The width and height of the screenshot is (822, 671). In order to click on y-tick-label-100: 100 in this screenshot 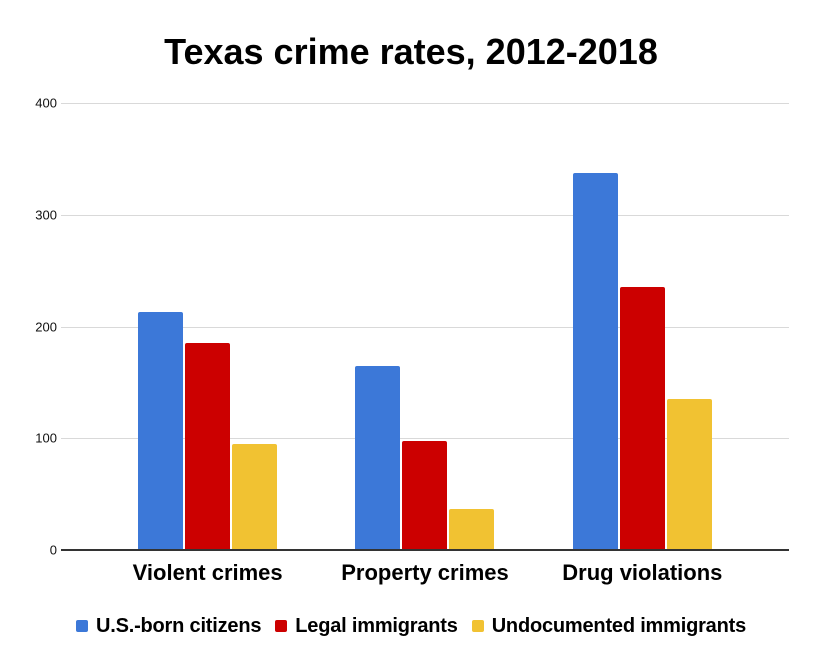, I will do `click(46, 438)`.